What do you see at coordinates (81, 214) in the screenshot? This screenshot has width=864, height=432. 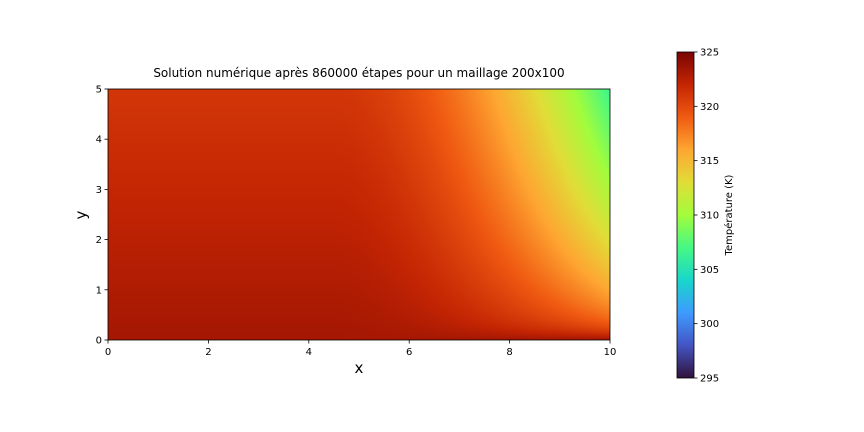 I see `y-axis-label: y` at bounding box center [81, 214].